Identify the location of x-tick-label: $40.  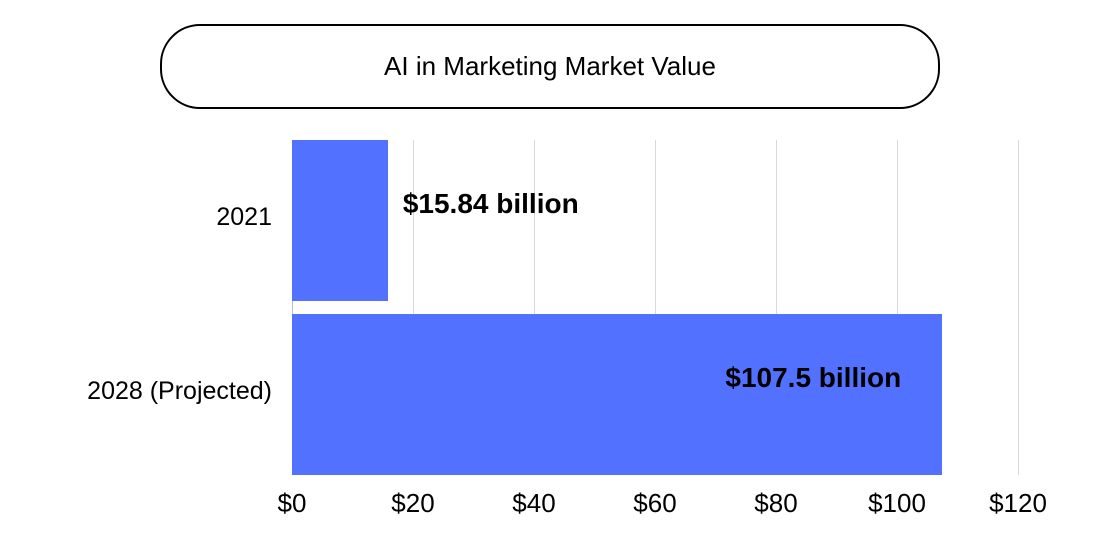
(534, 503).